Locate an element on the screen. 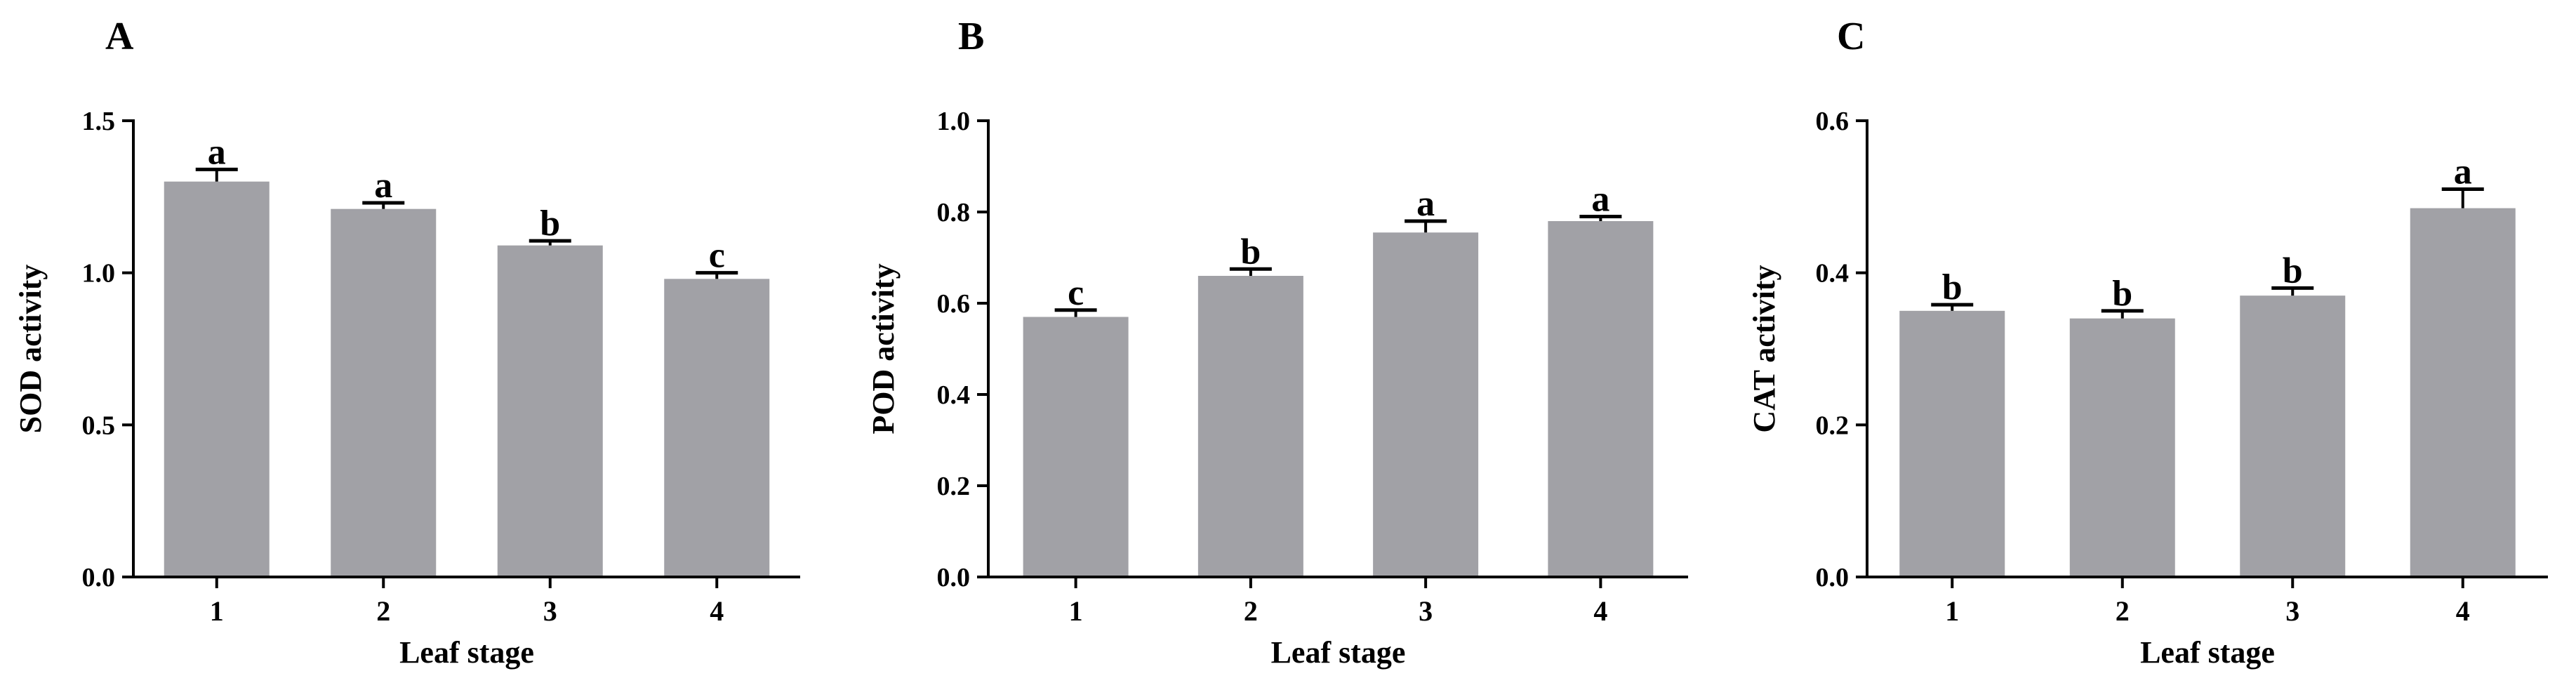  pod-ytick-label-3: 0.6 is located at coordinates (954, 304).